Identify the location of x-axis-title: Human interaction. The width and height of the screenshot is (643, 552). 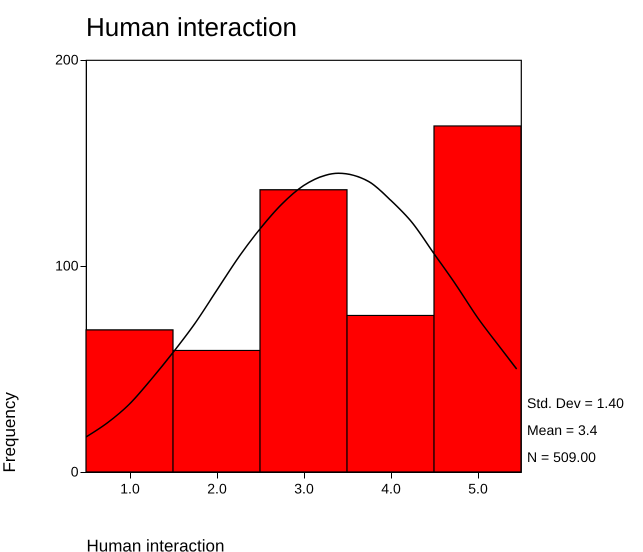
(155, 544).